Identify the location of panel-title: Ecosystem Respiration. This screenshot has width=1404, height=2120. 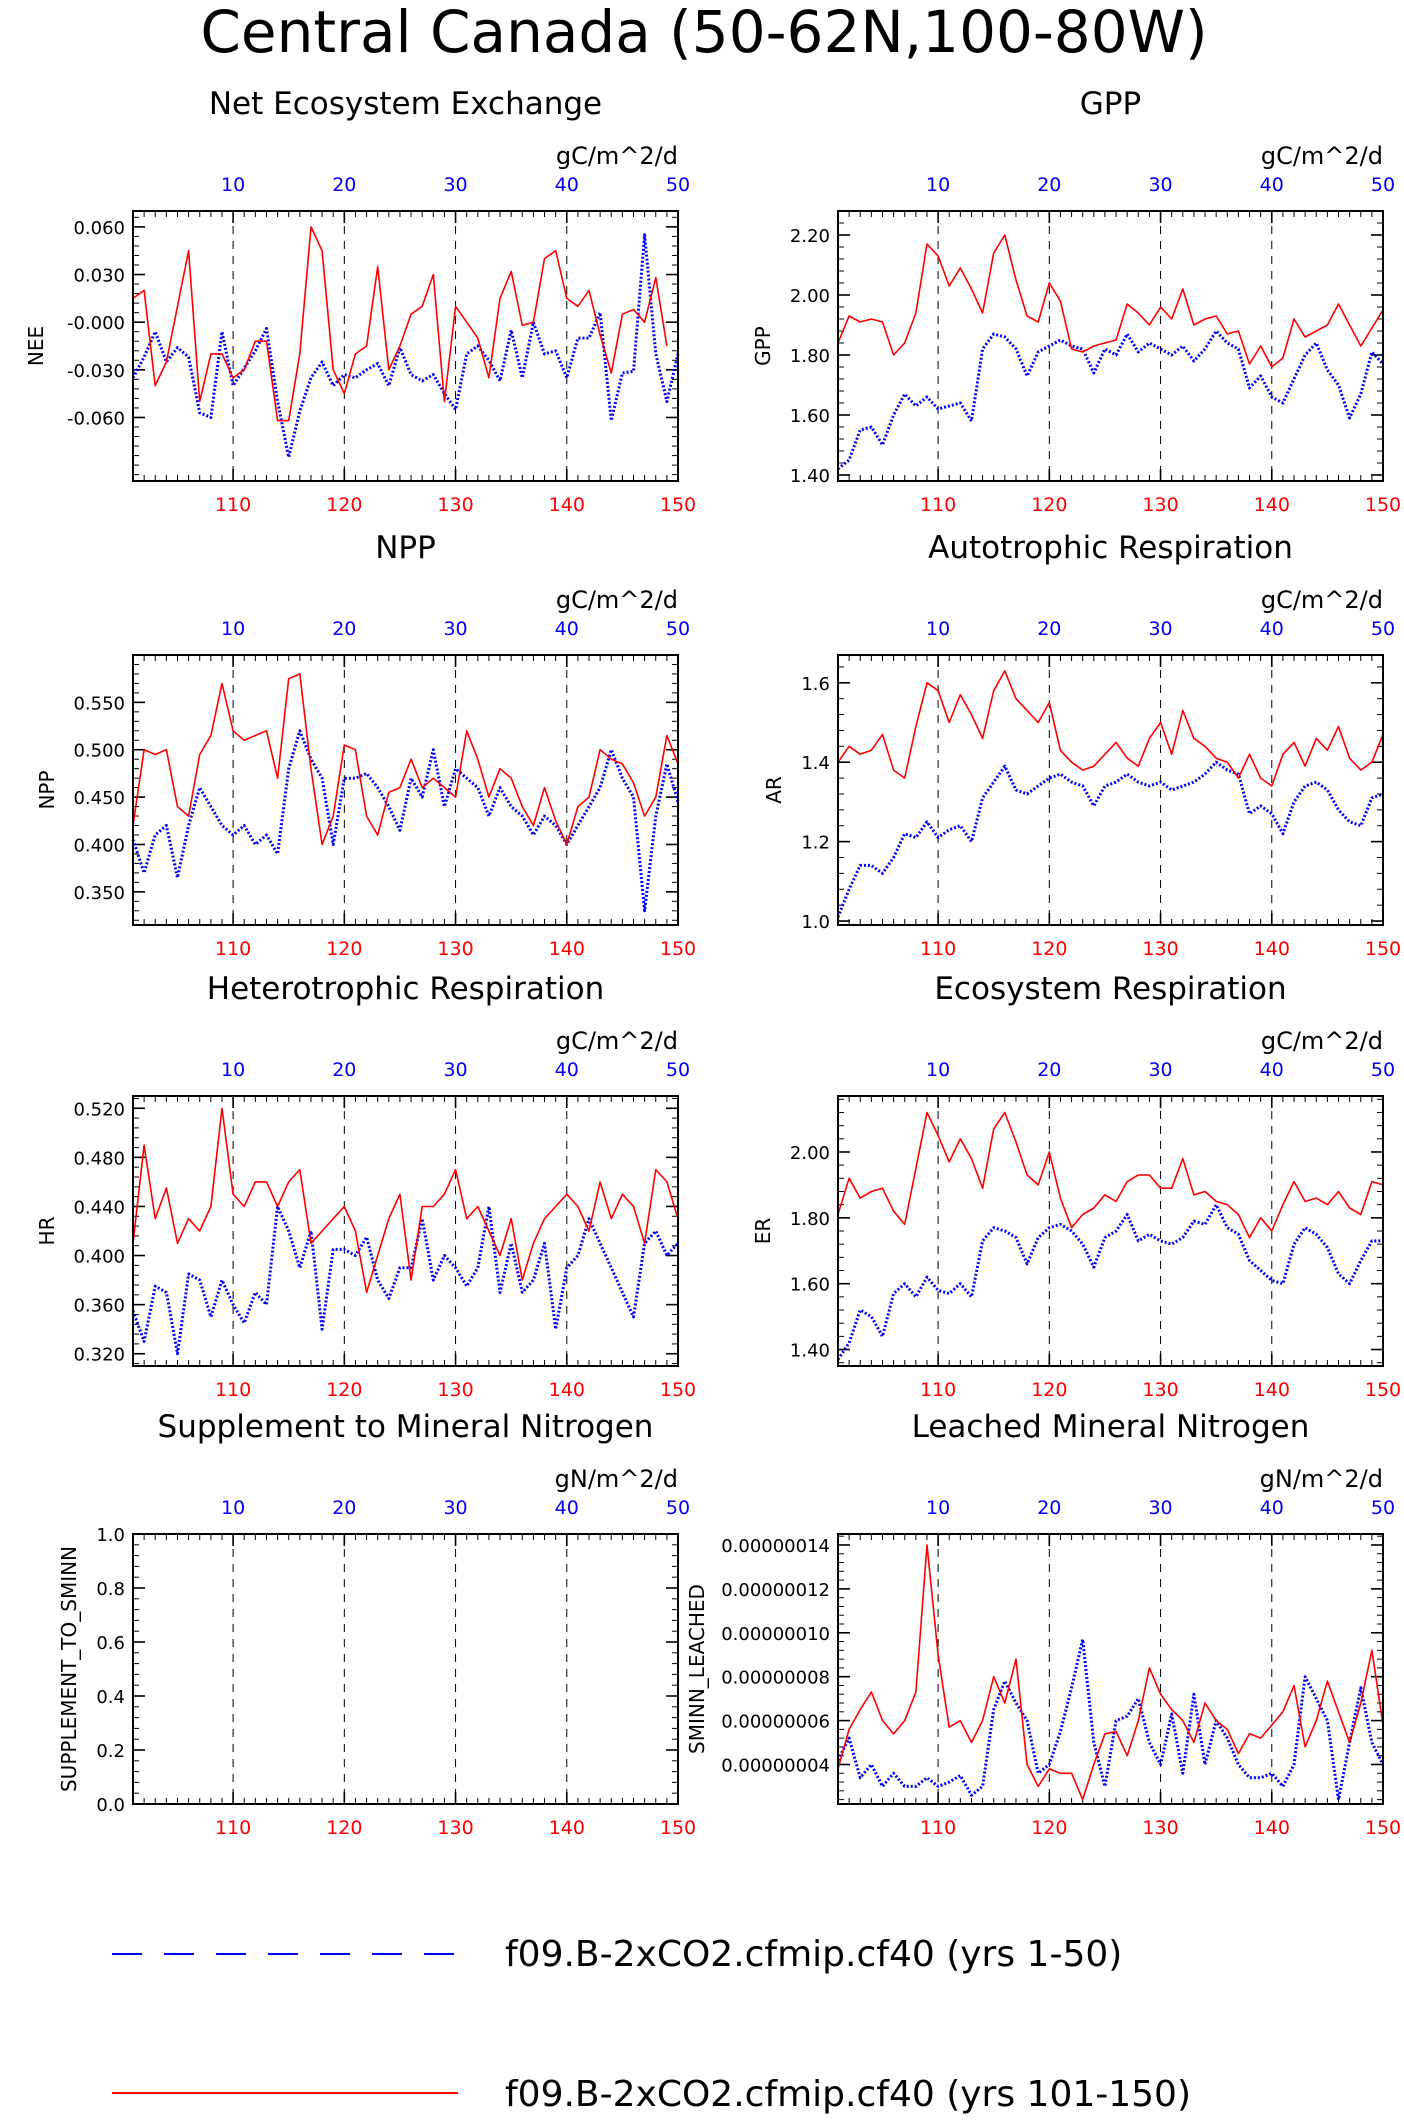
(1110, 989).